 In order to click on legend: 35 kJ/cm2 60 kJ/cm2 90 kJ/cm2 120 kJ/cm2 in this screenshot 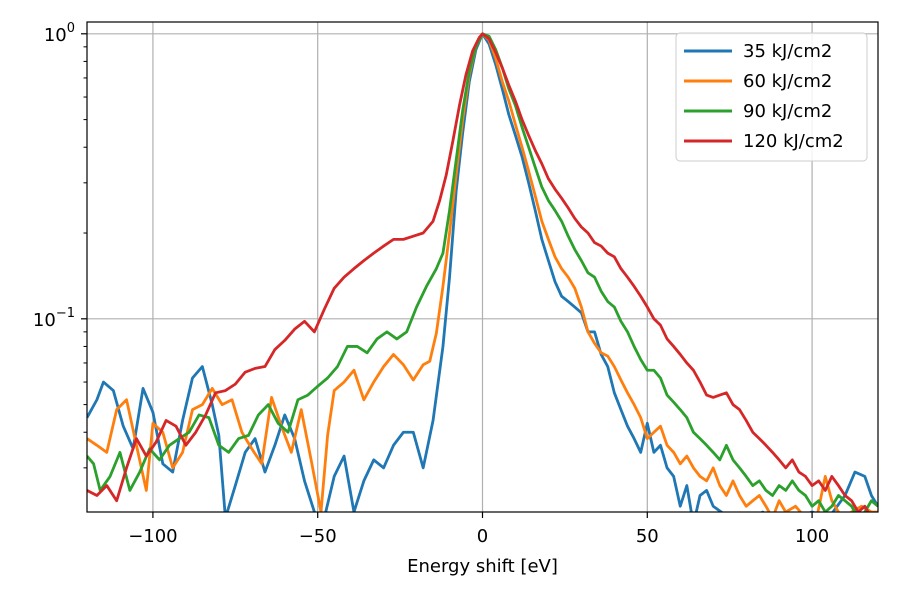, I will do `click(771, 97)`.